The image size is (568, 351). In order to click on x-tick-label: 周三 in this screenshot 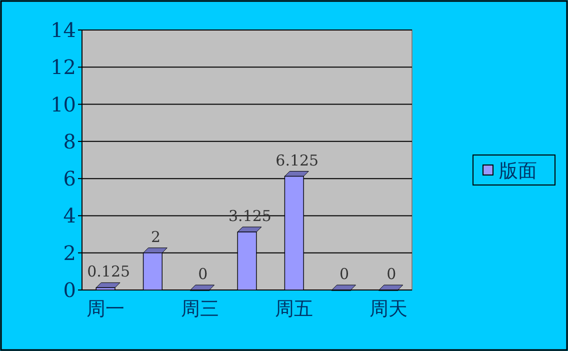, I will do `click(199, 309)`.